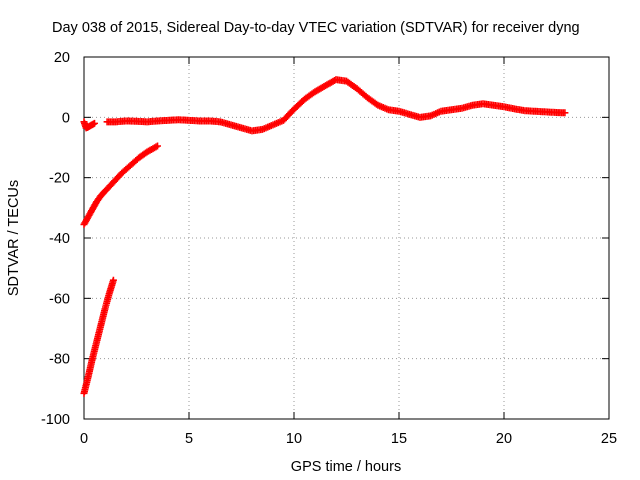  I want to click on y-tick-label: 20, so click(62, 58).